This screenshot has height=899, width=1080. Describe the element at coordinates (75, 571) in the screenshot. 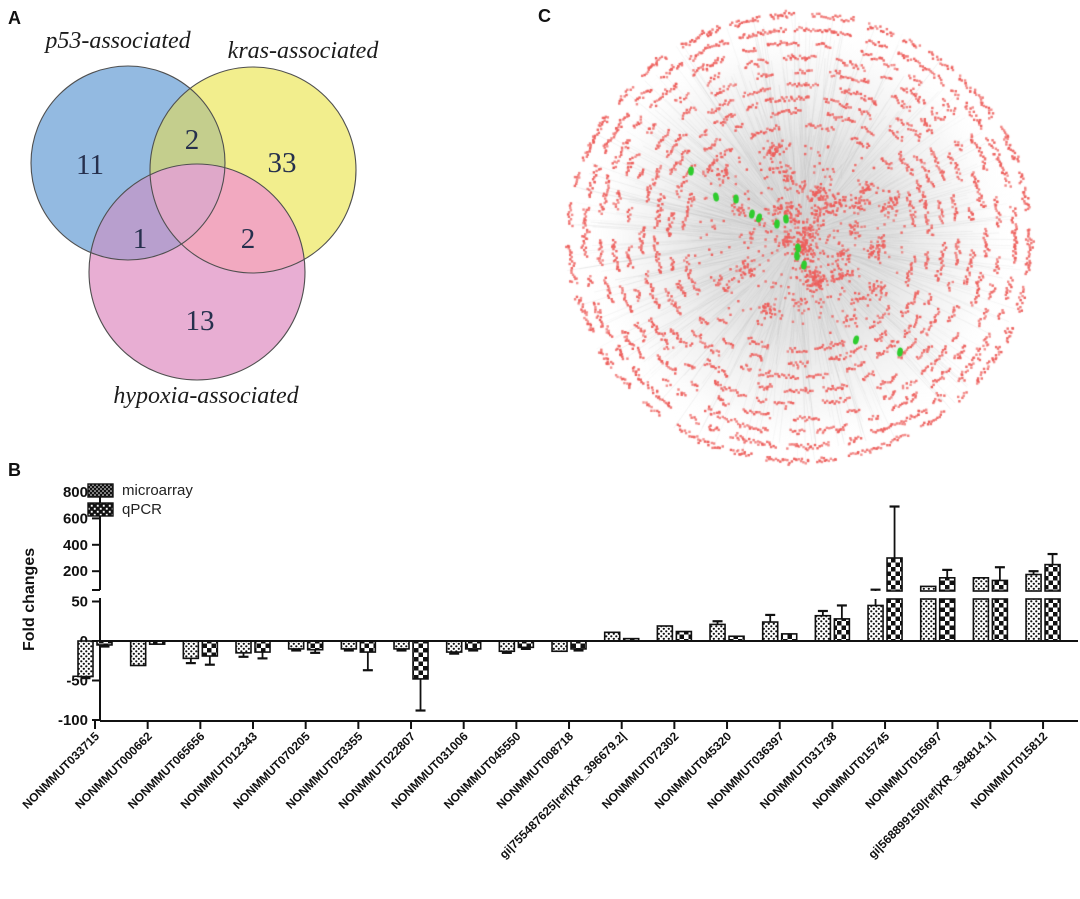

I see `y-tick-label-upper: 200` at that location.